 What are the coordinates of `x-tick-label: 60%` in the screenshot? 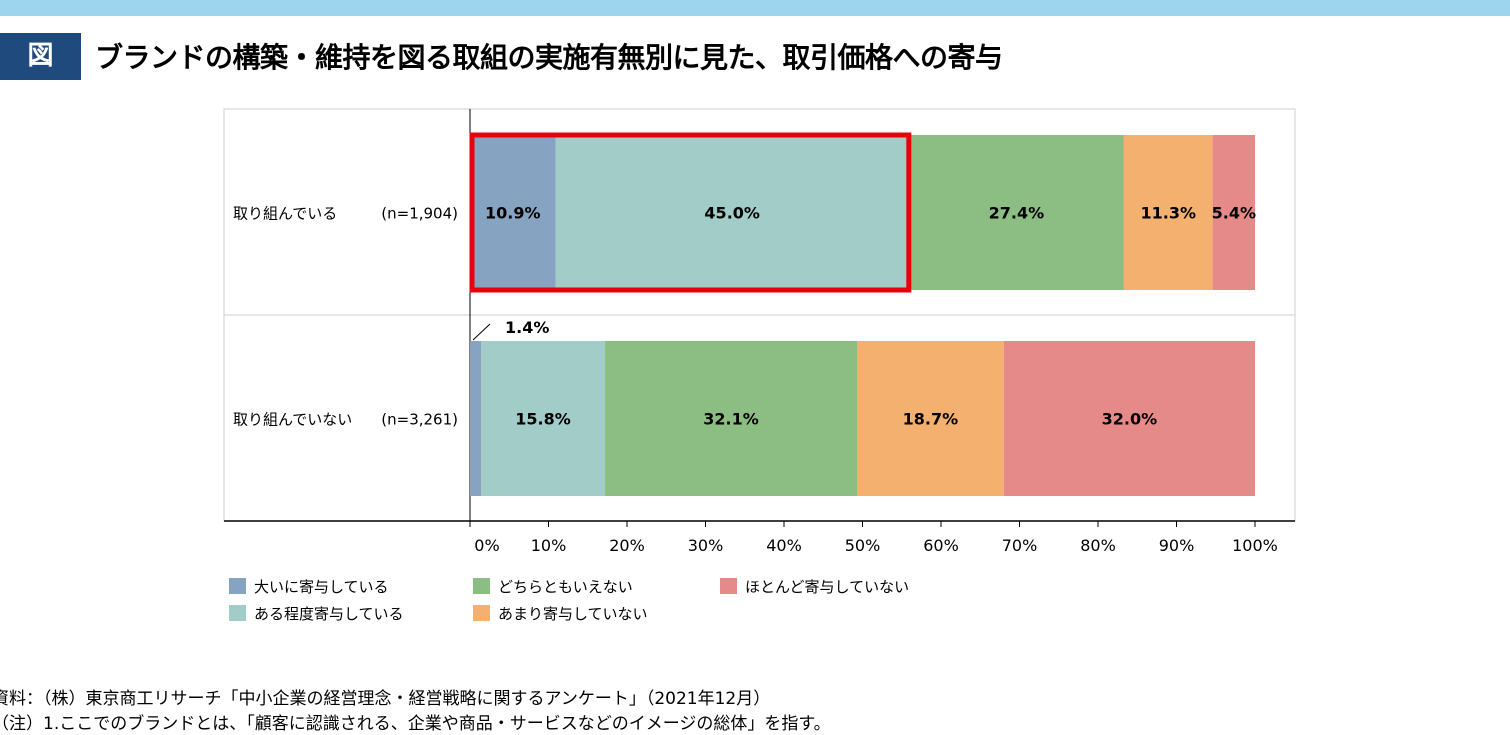 It's located at (941, 545).